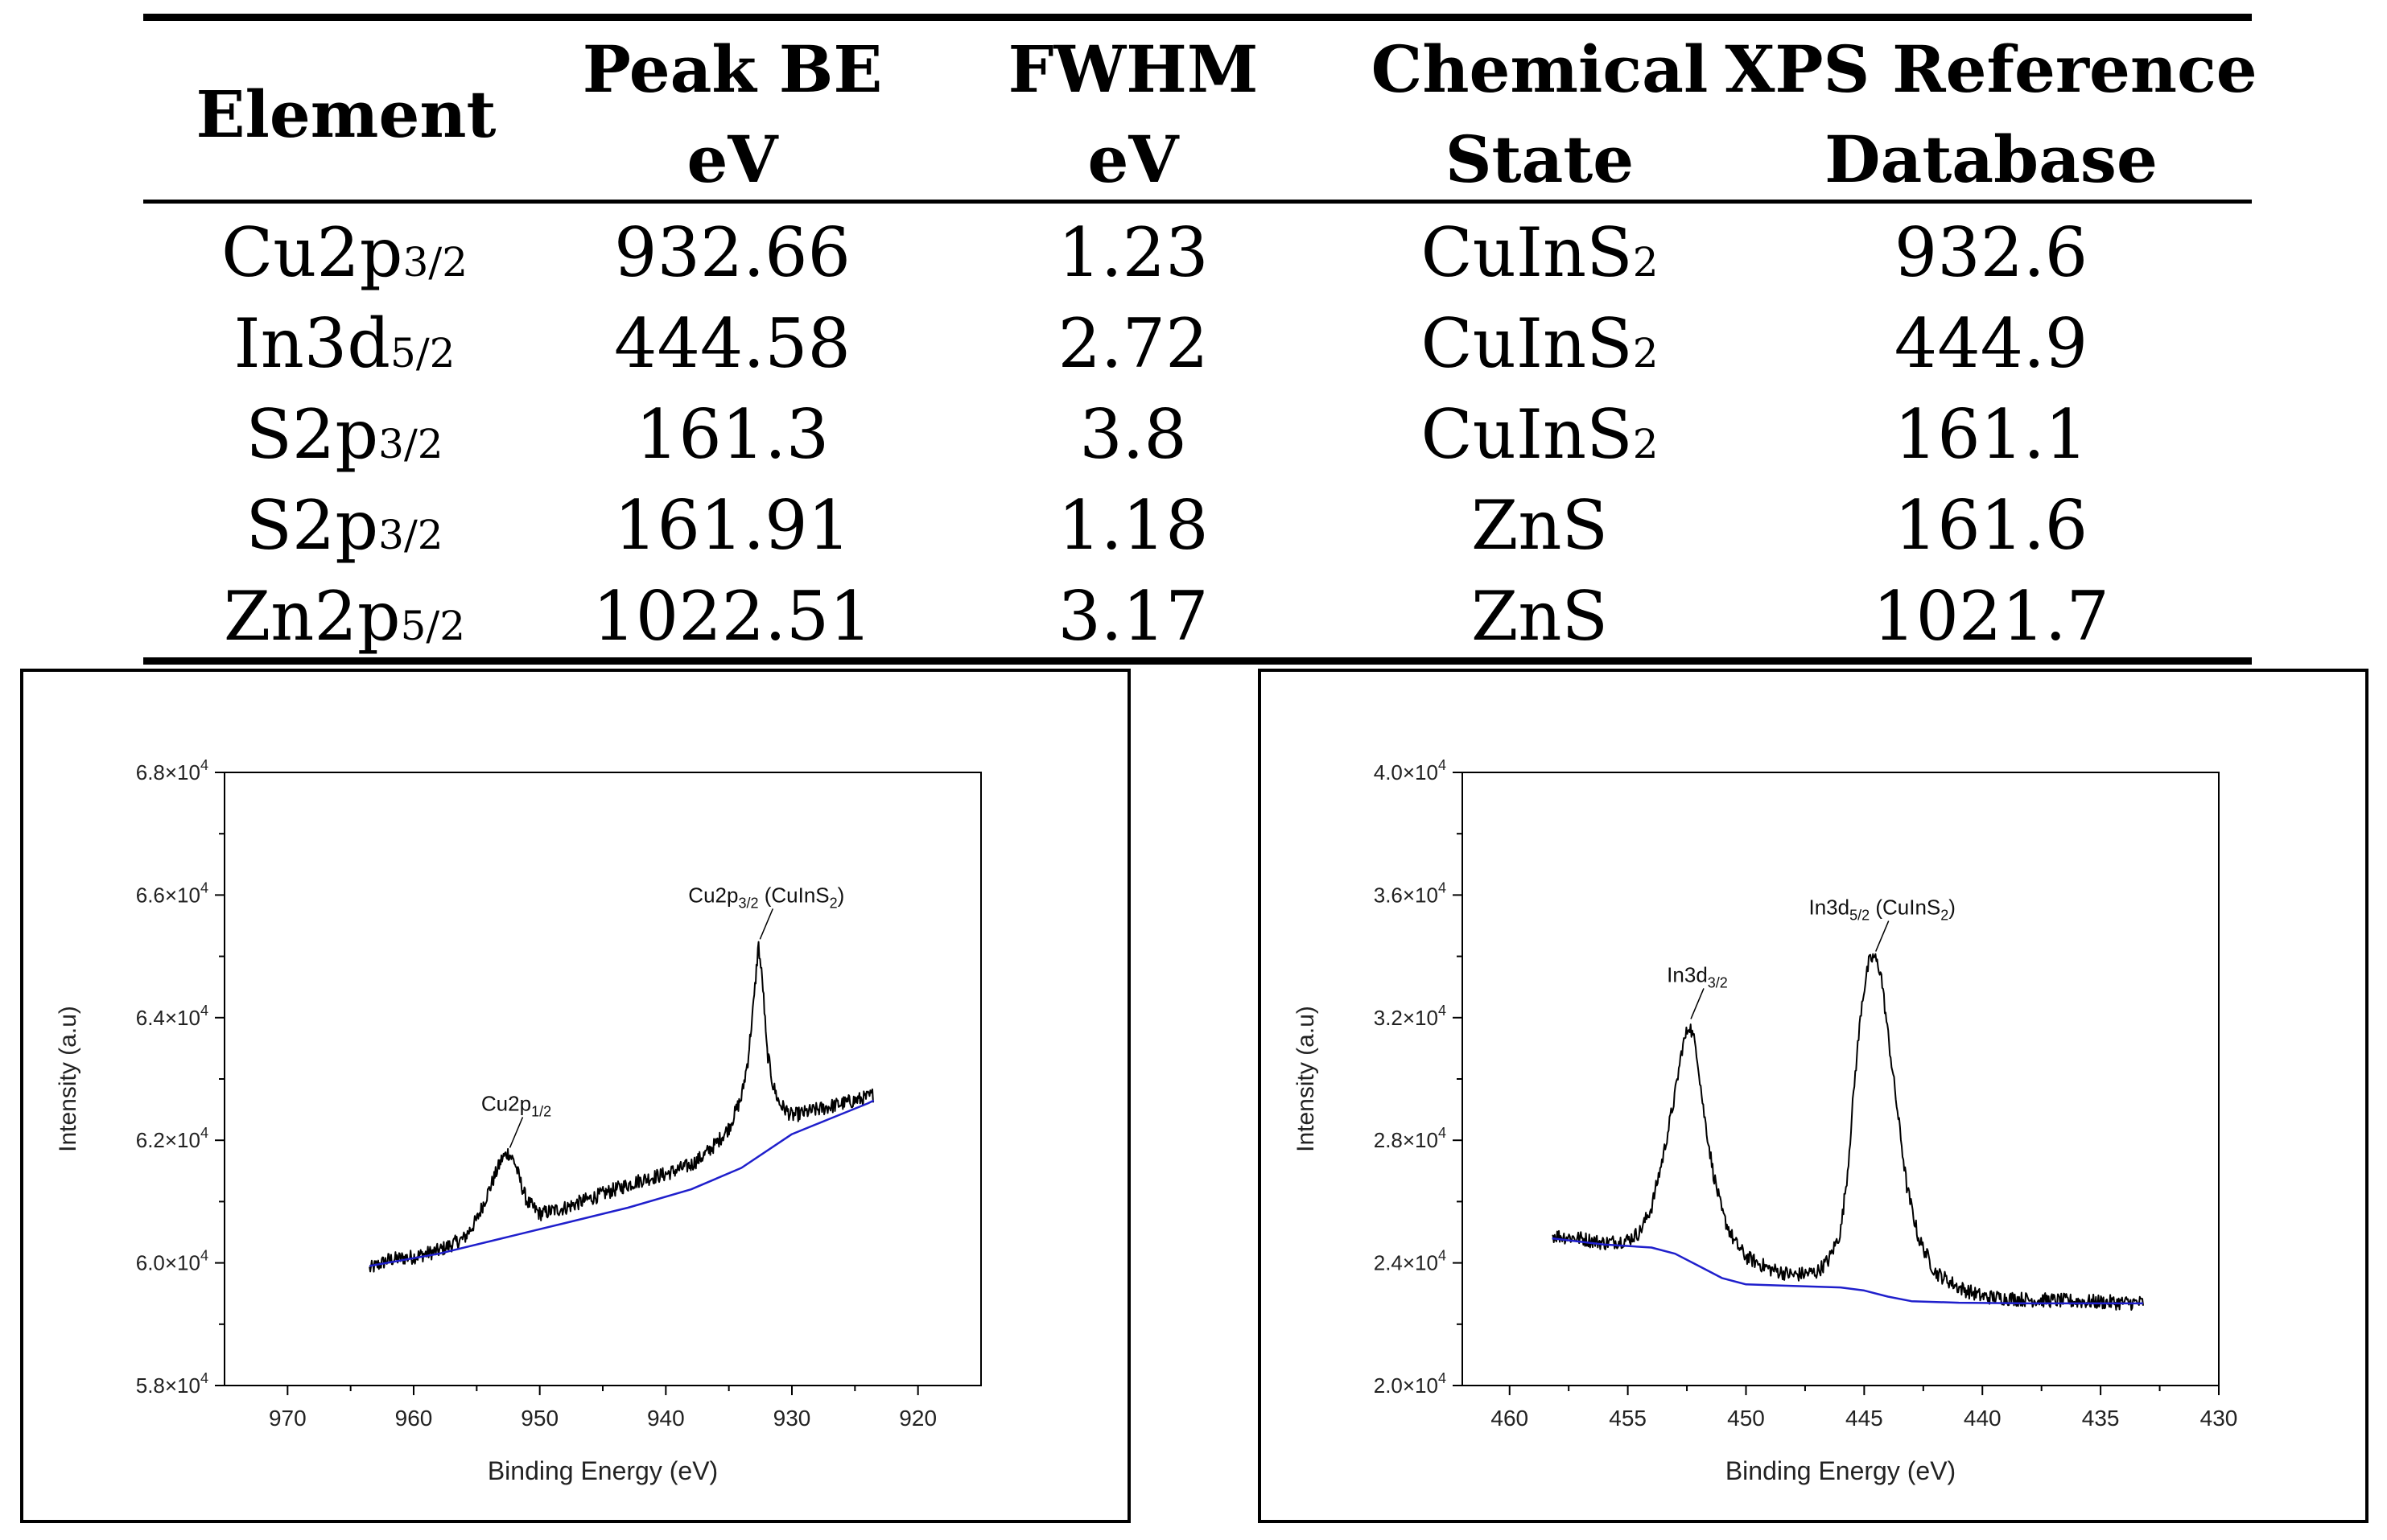 The height and width of the screenshot is (1540, 2387). Describe the element at coordinates (1991, 252) in the screenshot. I see `cell-reference: 932.6` at that location.